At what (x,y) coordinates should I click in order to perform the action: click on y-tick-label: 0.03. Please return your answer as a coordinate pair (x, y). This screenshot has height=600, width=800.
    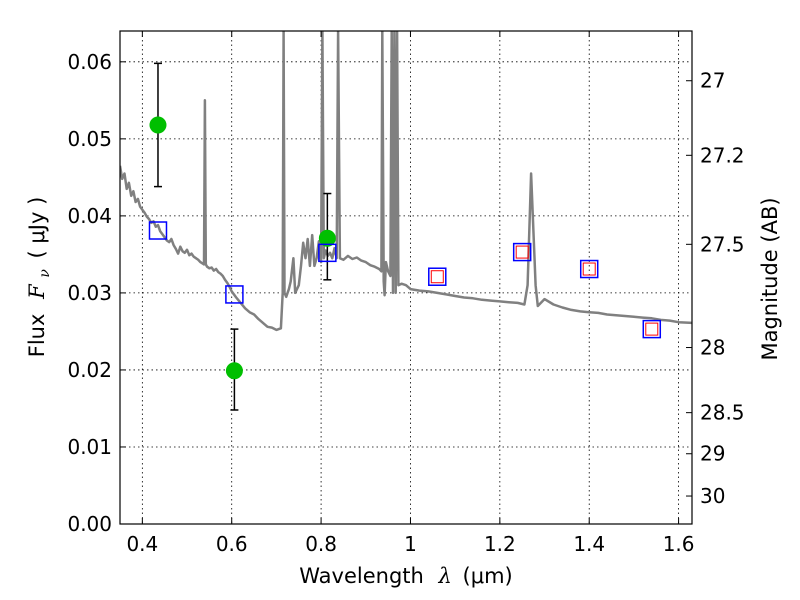
    Looking at the image, I should click on (89, 293).